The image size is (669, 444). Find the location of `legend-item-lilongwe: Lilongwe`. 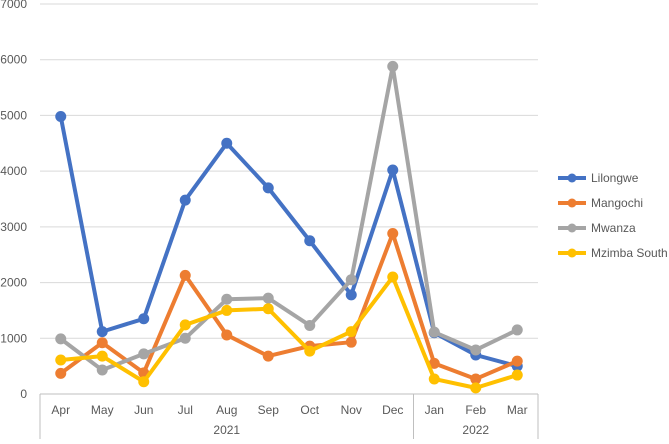

legend-item-lilongwe: Lilongwe is located at coordinates (598, 178).